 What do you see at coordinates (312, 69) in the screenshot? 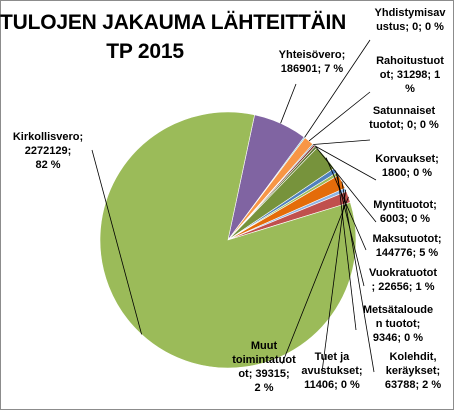
I see `data-label-1-line-2: 186901; 7 %` at bounding box center [312, 69].